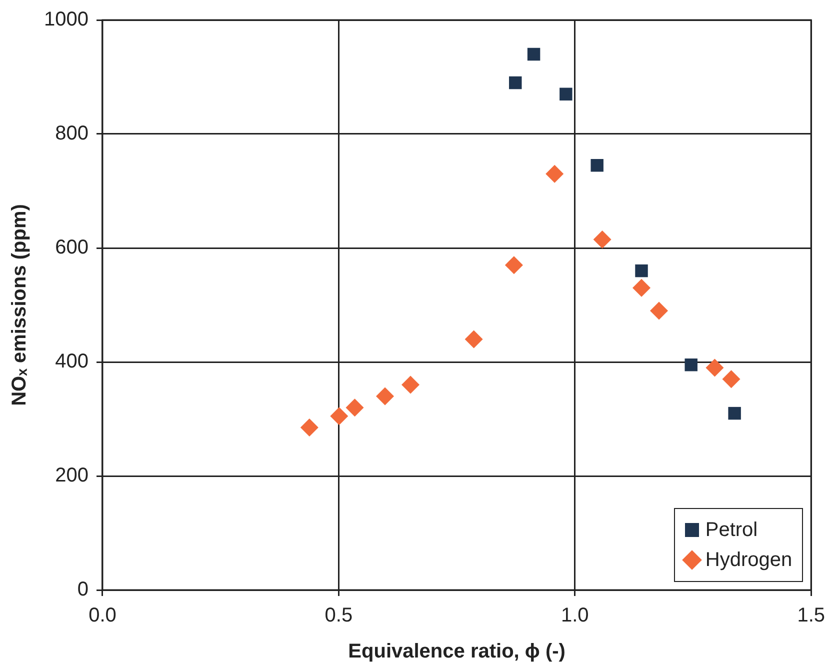  What do you see at coordinates (19, 305) in the screenshot?
I see `y-axis-title: NOₓ emissions (ppm)` at bounding box center [19, 305].